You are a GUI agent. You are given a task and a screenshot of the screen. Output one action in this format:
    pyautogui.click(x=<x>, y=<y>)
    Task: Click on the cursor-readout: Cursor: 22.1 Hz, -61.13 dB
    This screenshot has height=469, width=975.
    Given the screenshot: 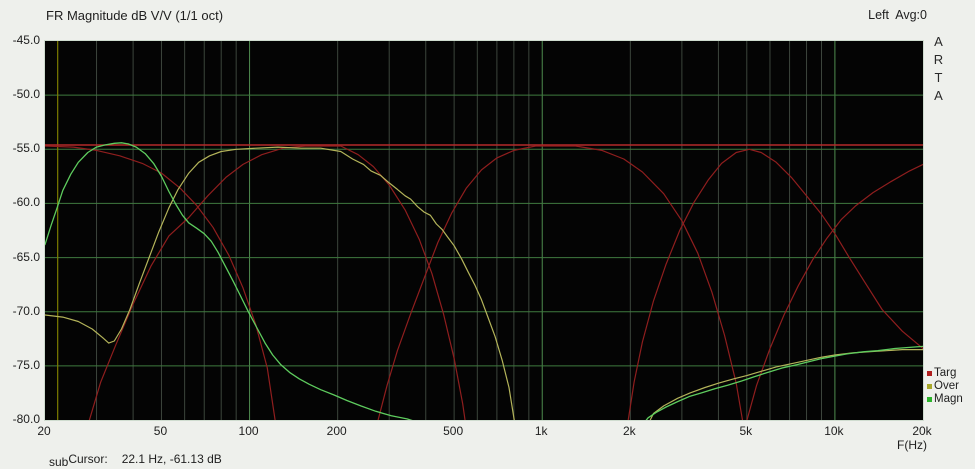 What is the action you would take?
    pyautogui.click(x=138, y=453)
    